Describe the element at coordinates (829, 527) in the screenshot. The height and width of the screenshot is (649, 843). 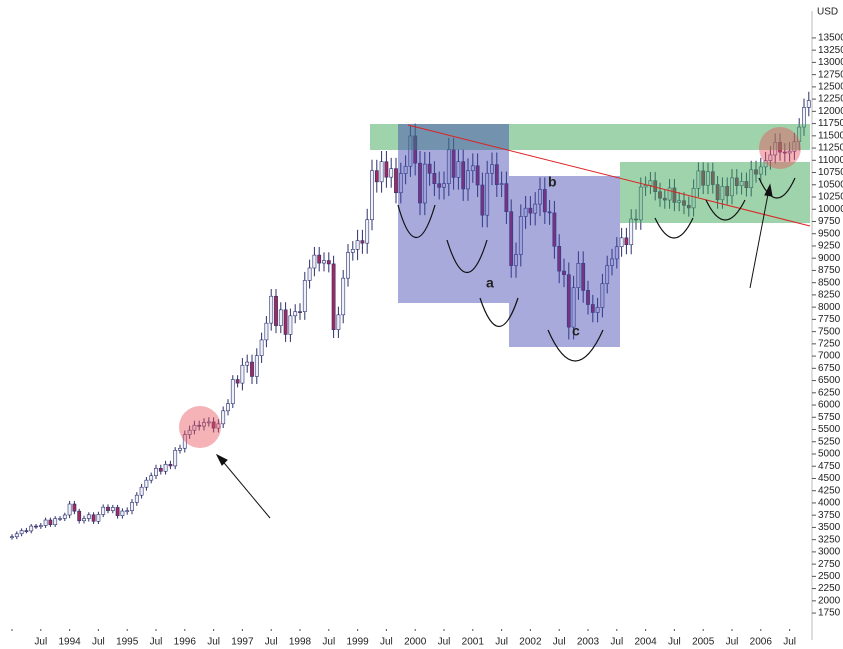
I see `y-tick-label: 3500` at that location.